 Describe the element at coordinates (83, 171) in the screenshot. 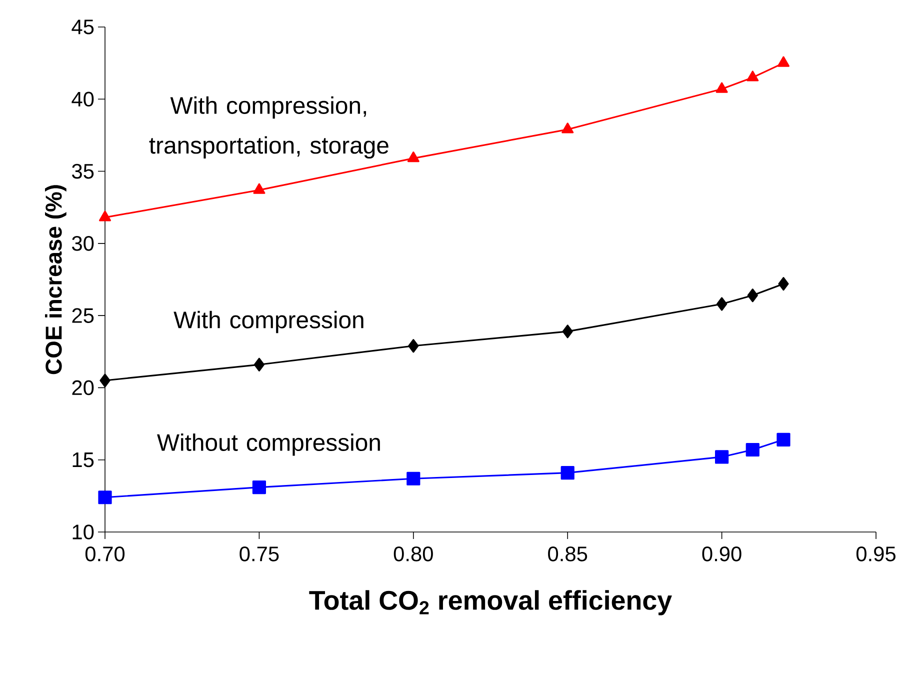

I see `y-tick-label: 35` at that location.